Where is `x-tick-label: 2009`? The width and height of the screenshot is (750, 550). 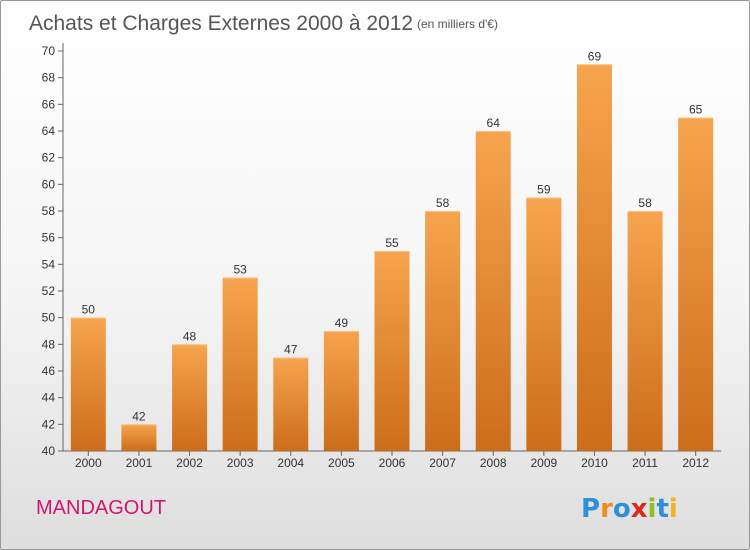 x-tick-label: 2009 is located at coordinates (543, 463).